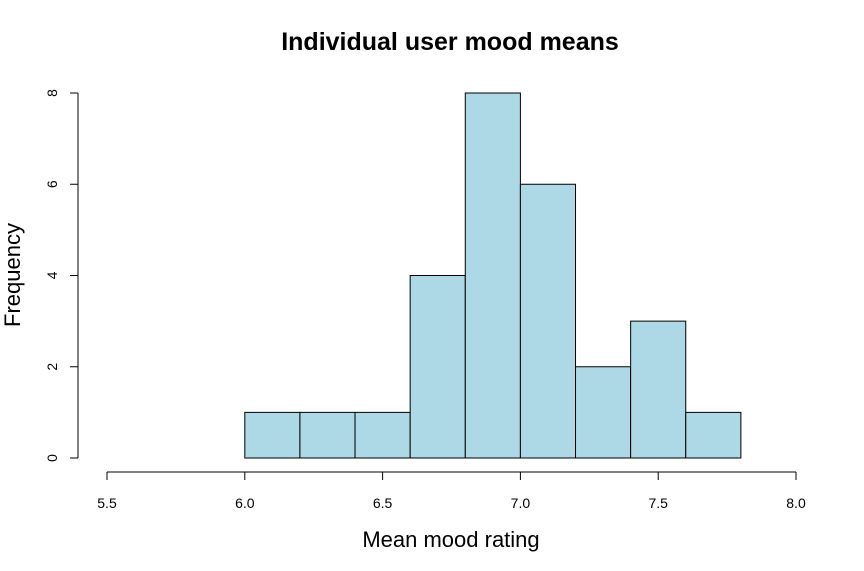 Image resolution: width=864 pixels, height=571 pixels. What do you see at coordinates (52, 93) in the screenshot?
I see `y-tick-label: 8` at bounding box center [52, 93].